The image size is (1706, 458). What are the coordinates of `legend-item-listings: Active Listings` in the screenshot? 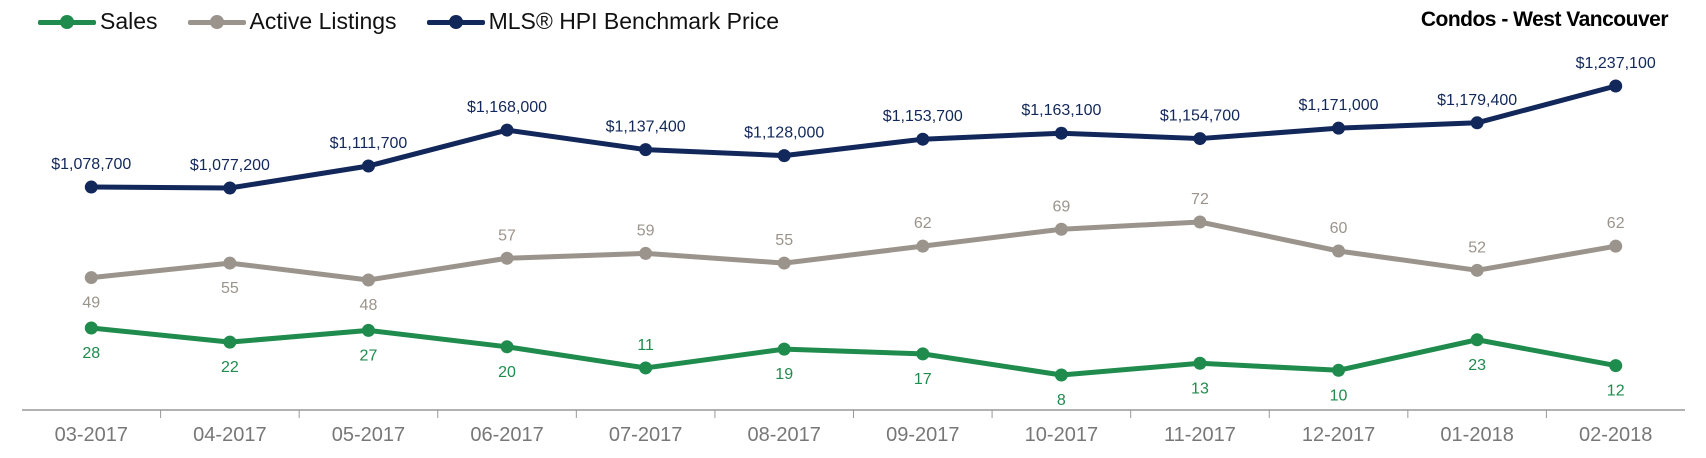 It's located at (292, 21).